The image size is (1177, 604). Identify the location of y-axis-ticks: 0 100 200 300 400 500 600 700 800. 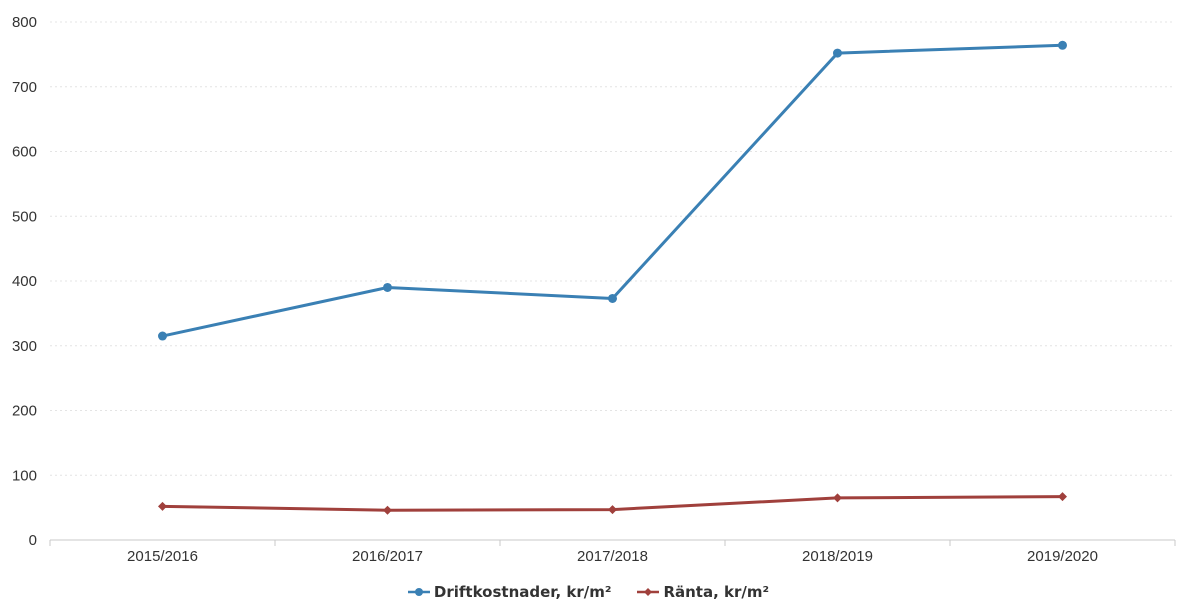
(24, 281).